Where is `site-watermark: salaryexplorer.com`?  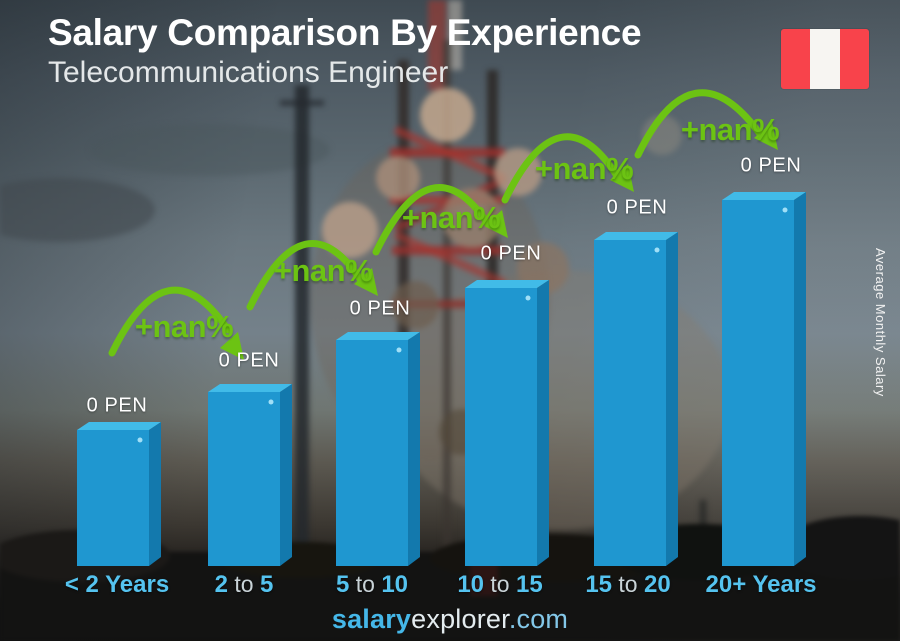 site-watermark: salaryexplorer.com is located at coordinates (450, 619).